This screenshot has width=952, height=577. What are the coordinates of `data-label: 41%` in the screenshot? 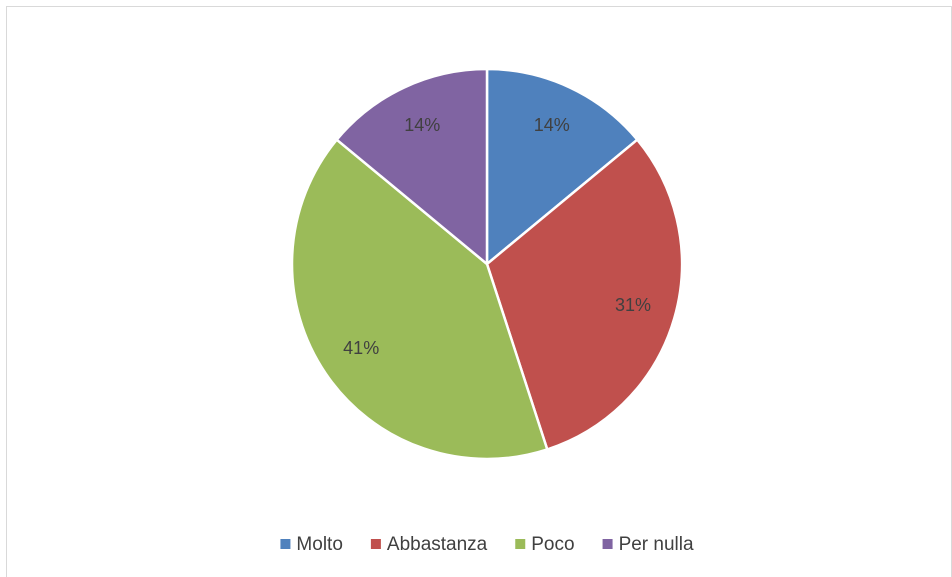 It's located at (361, 348).